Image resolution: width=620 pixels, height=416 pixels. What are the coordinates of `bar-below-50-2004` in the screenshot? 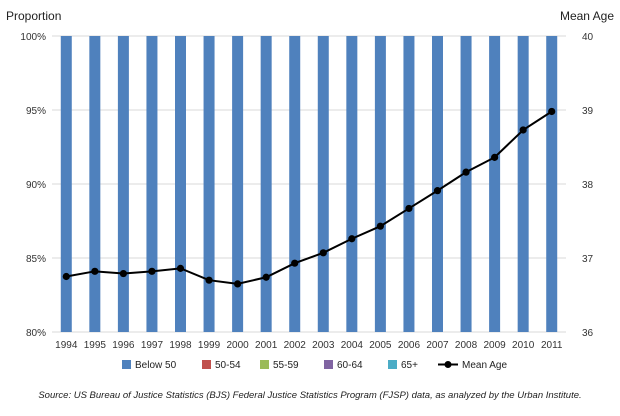 It's located at (352, 184).